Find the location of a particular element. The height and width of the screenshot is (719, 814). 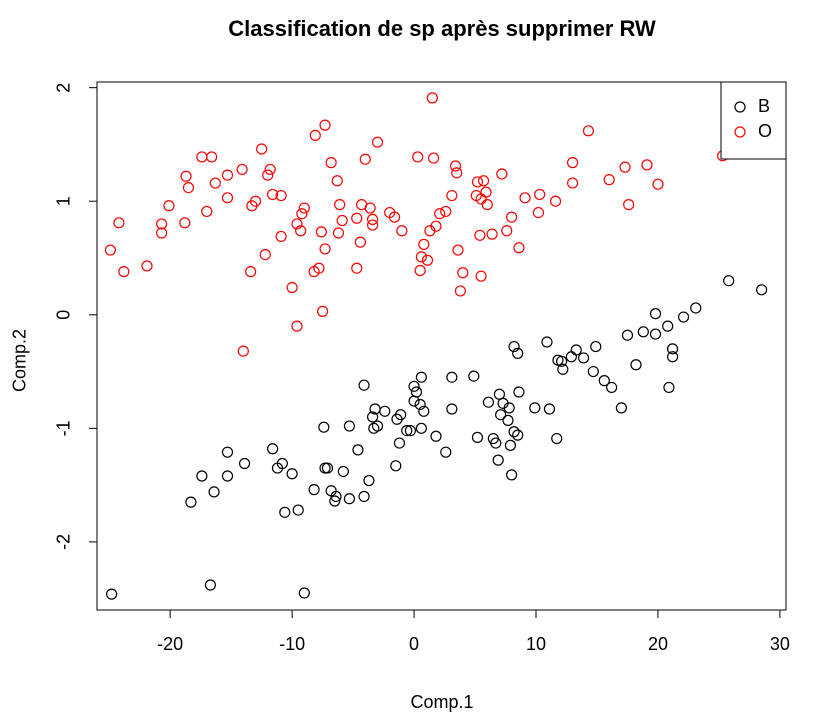

x-tick-label: -10 is located at coordinates (292, 644).